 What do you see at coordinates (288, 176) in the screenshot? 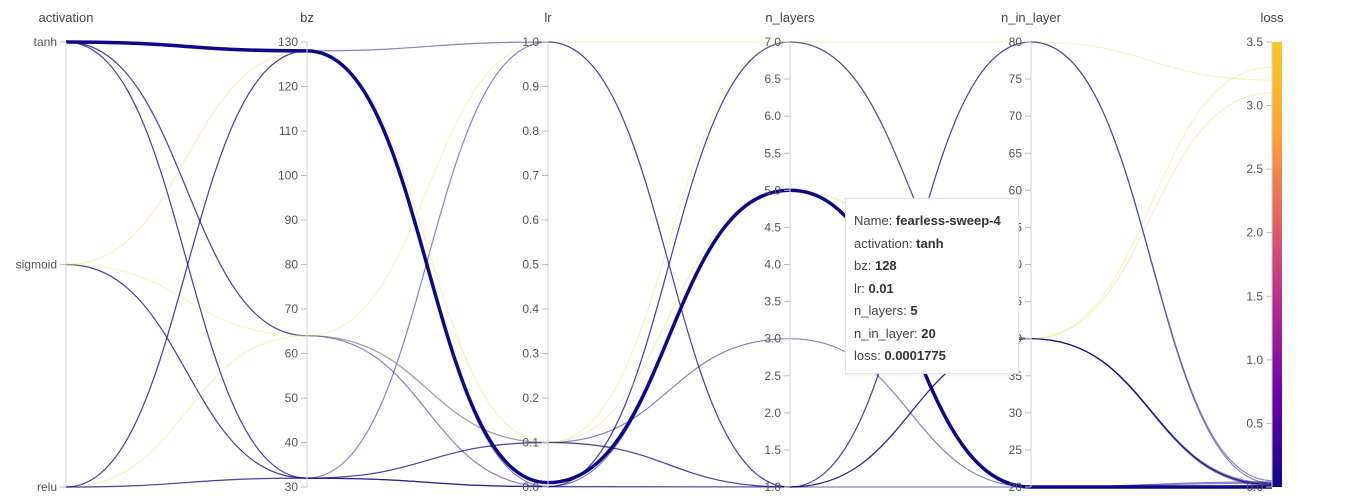
I see `tick-label-bz-100: 100` at bounding box center [288, 176].